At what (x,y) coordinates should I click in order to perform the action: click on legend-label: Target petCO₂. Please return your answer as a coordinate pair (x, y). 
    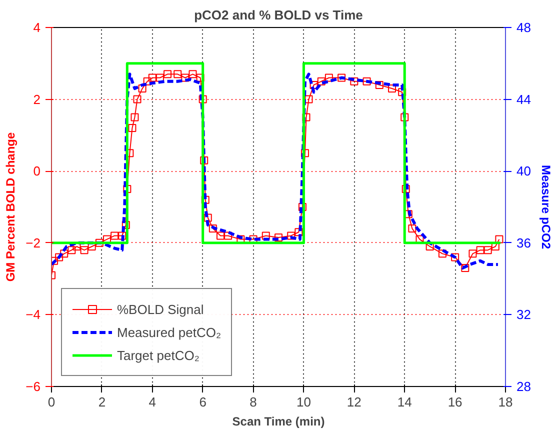
    Looking at the image, I should click on (158, 355).